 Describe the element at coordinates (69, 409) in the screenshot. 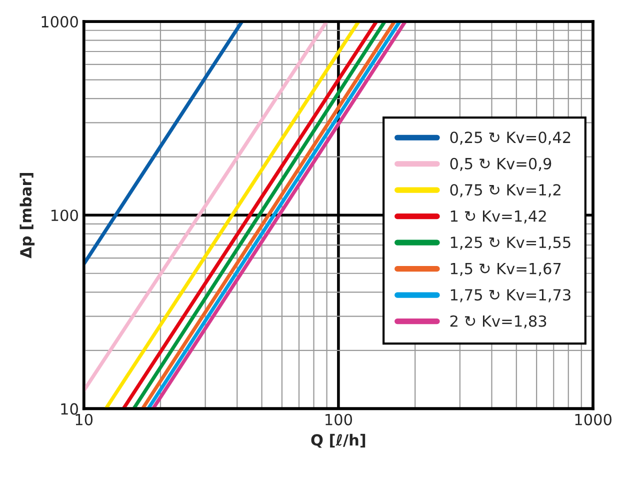

I see `y-tick-label: 10` at that location.